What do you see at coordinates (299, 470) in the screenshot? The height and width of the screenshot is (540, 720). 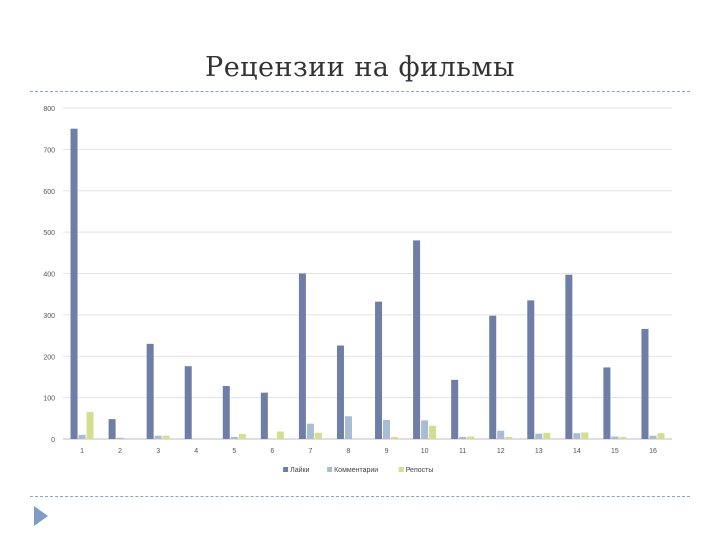 I see `legend-label: Лайки` at bounding box center [299, 470].